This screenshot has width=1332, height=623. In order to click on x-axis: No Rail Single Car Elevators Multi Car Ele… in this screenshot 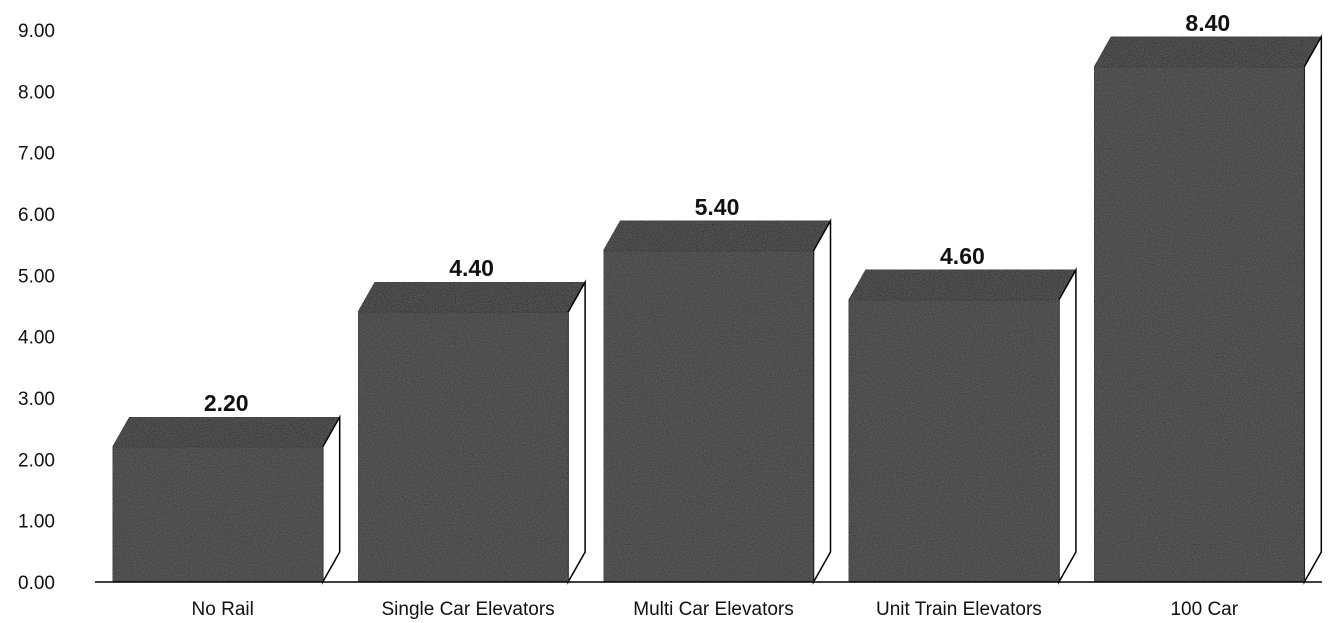, I will do `click(708, 600)`.